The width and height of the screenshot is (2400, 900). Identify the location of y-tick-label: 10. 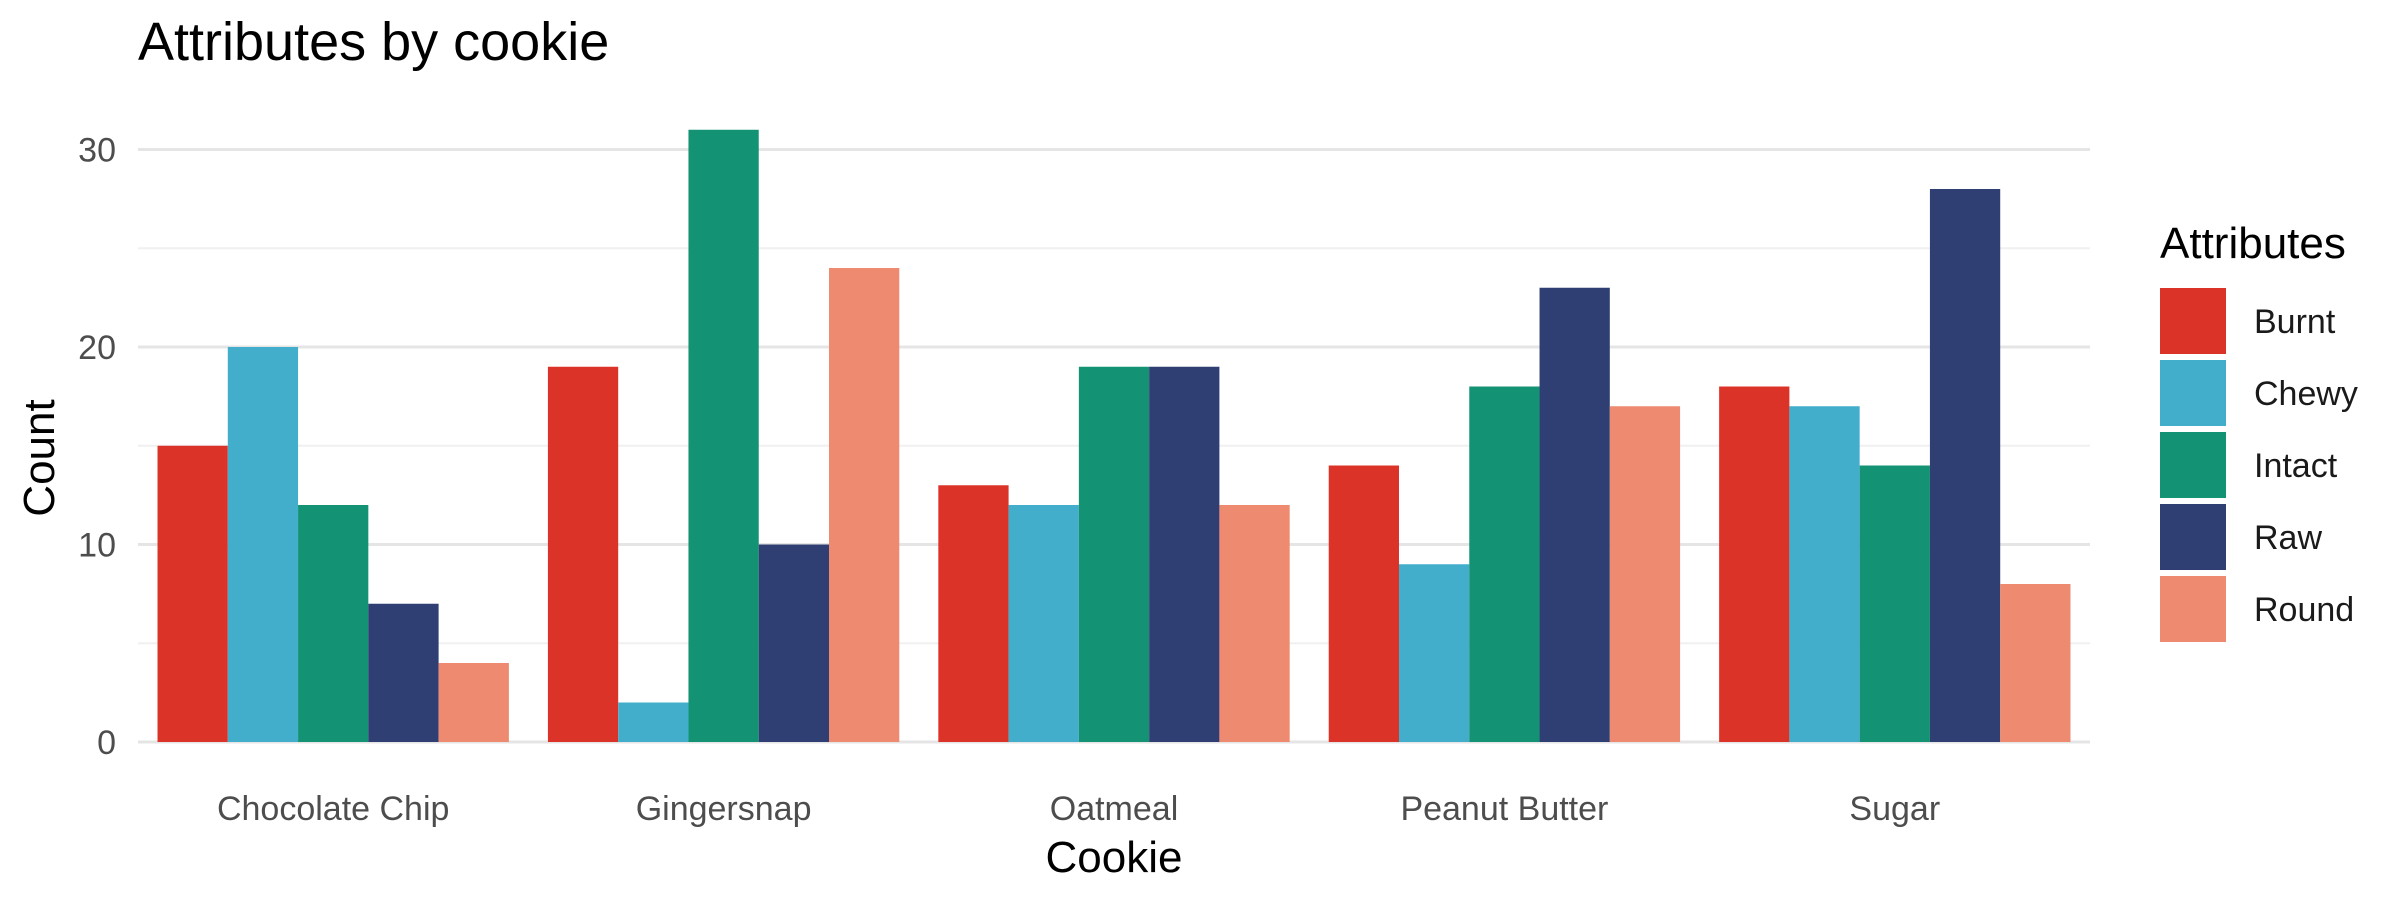
(97, 546).